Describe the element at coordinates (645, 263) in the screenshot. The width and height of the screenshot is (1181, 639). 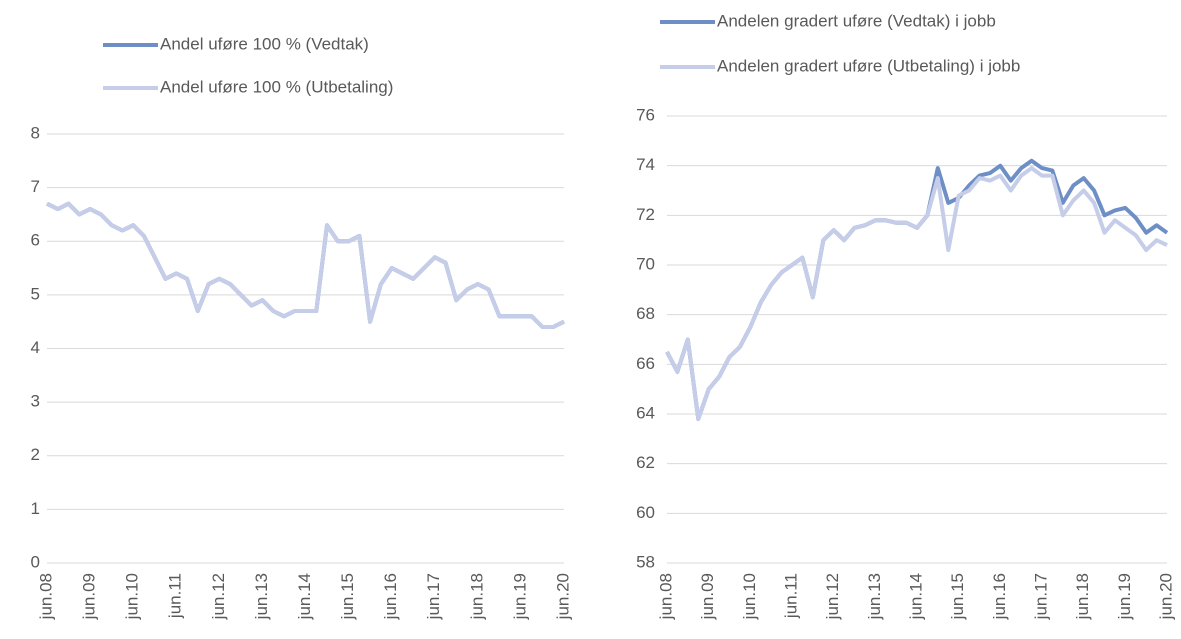
I see `y-tick-label: 70` at that location.